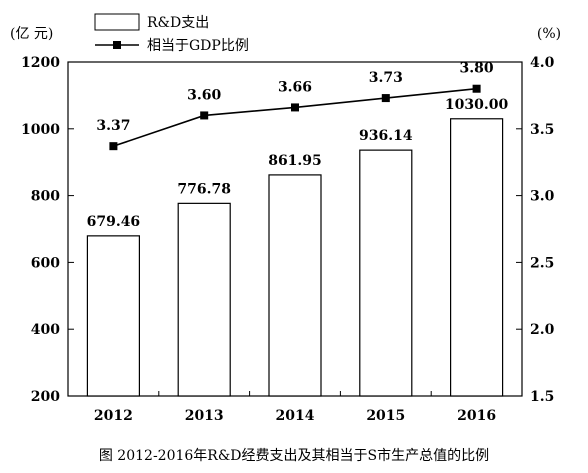 The width and height of the screenshot is (588, 473). Describe the element at coordinates (47, 230) in the screenshot. I see `left-axis: 200 400 600 800 1000 1200` at that location.